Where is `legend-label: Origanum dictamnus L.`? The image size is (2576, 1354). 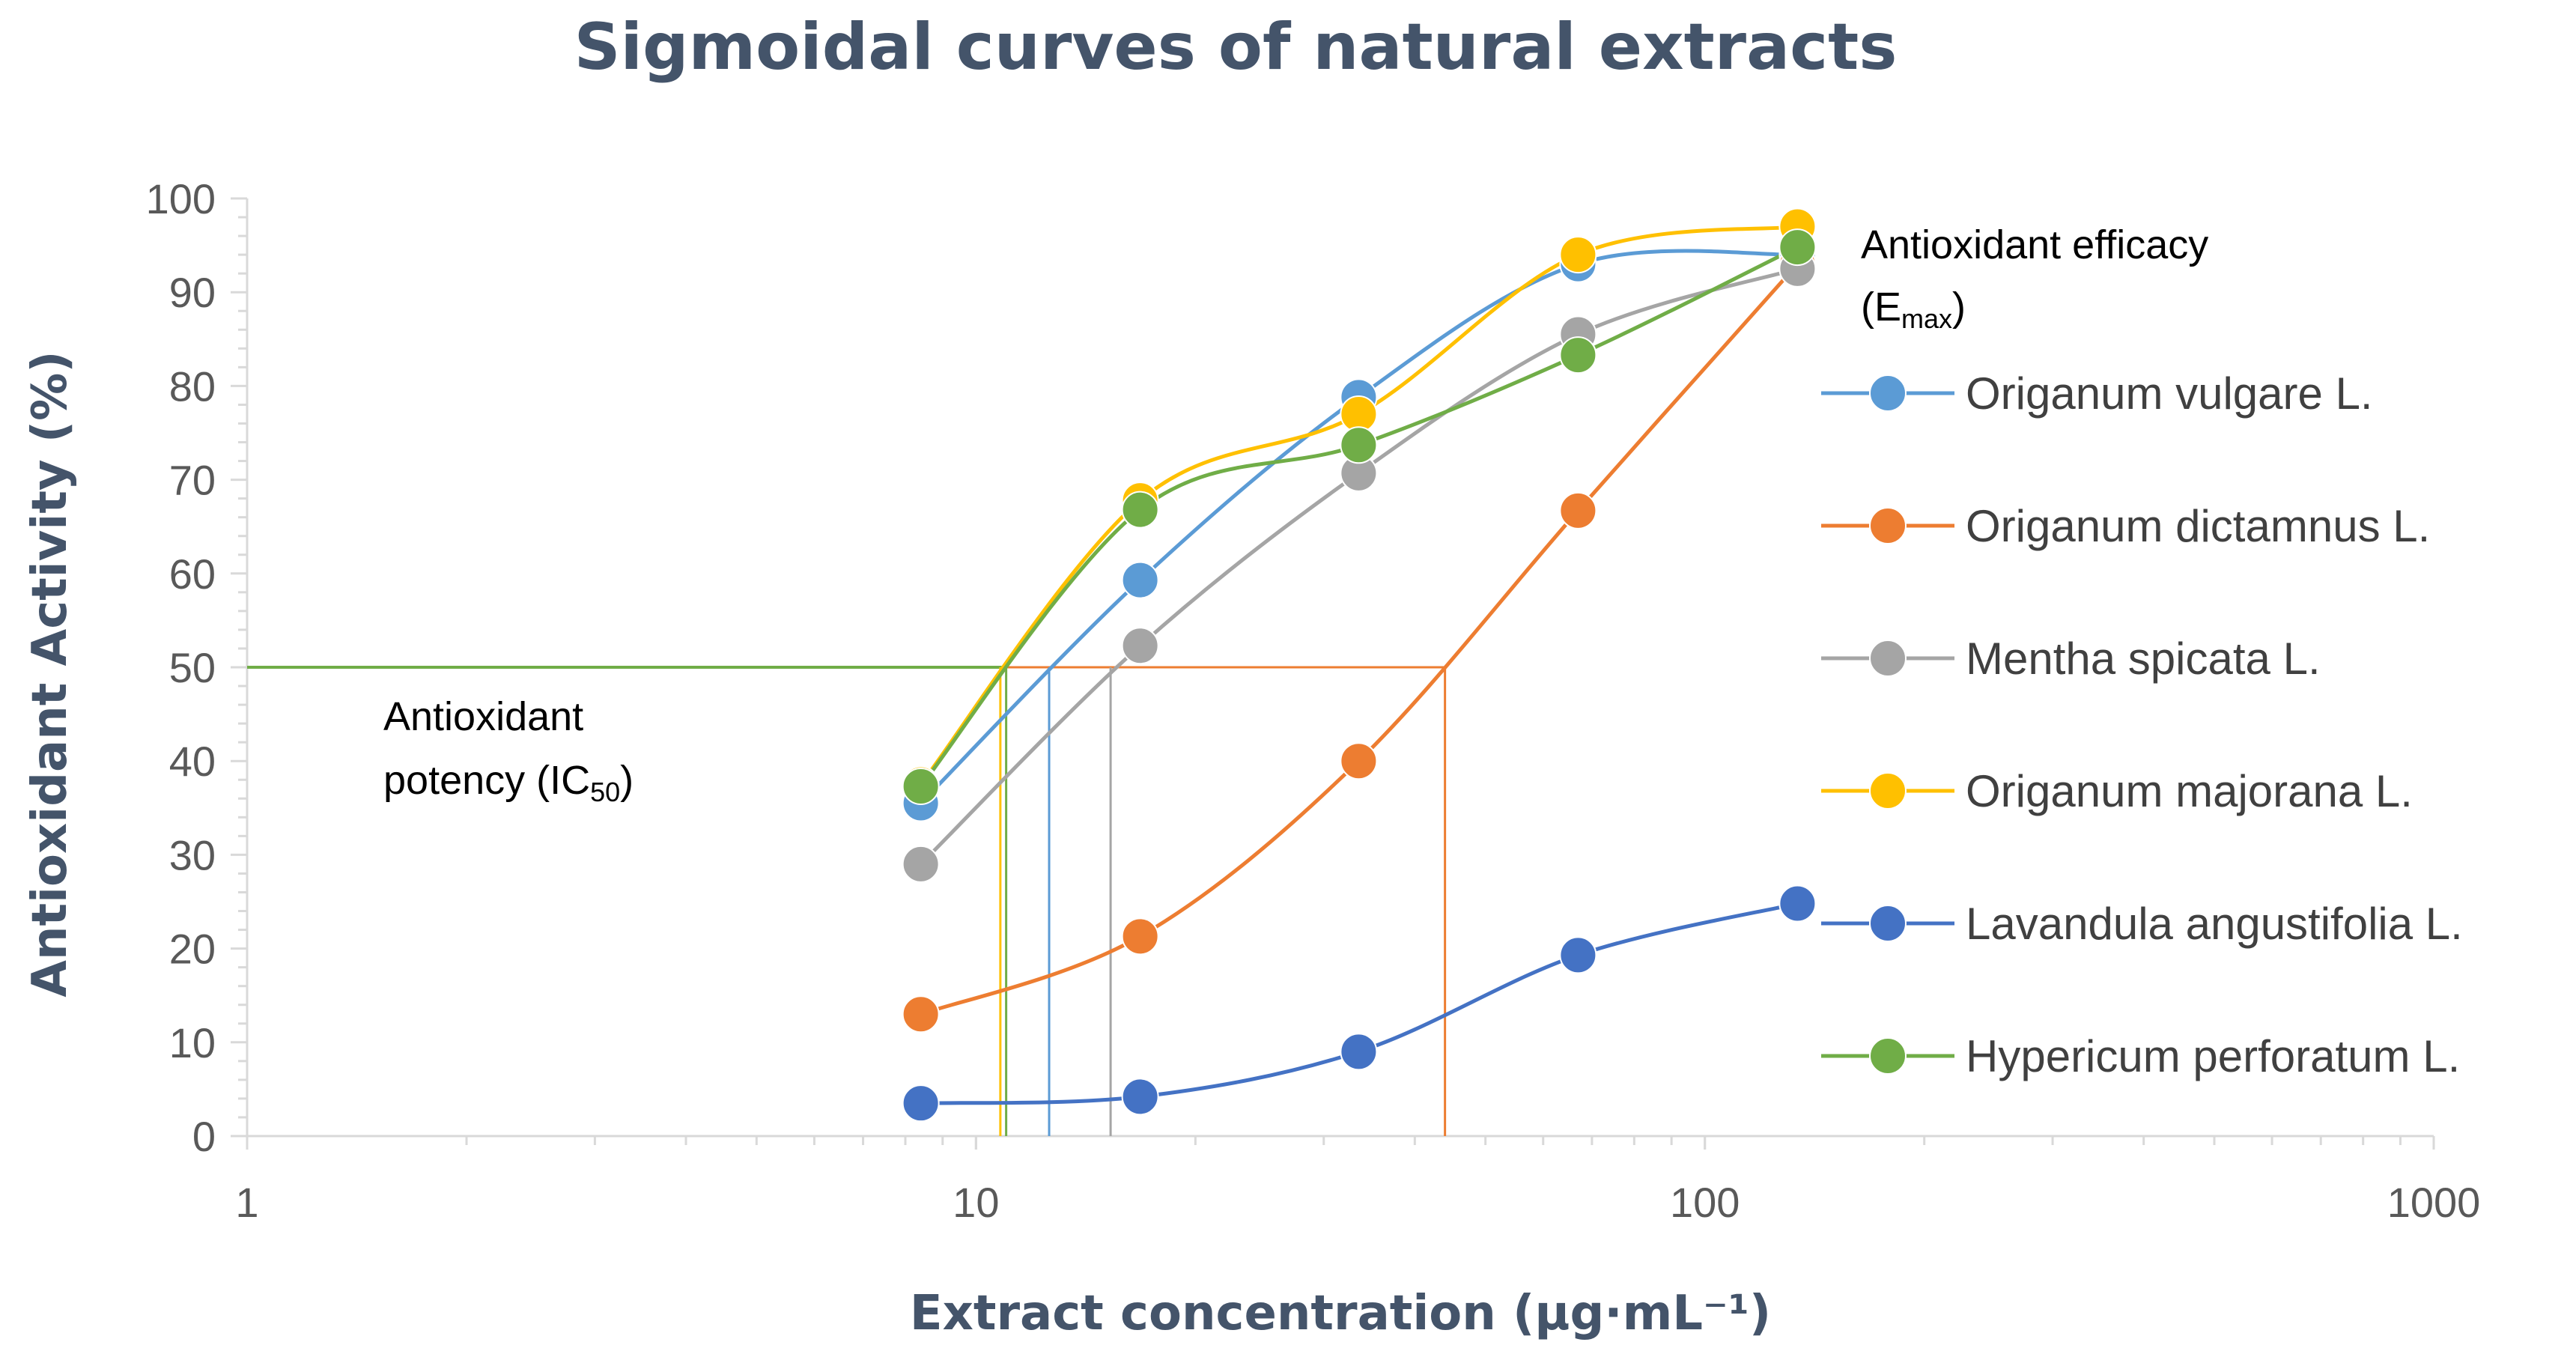
legend-label: Origanum dictamnus L. is located at coordinates (2198, 526).